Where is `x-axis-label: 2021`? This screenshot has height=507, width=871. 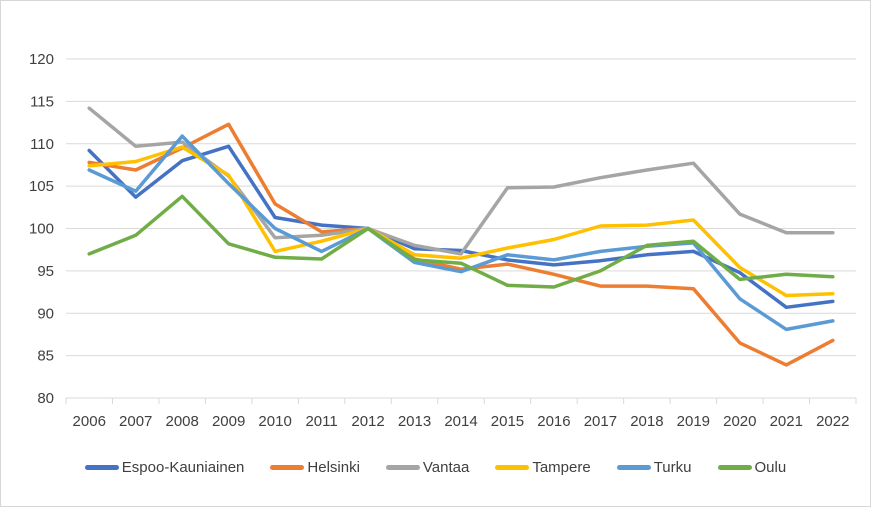 x-axis-label: 2021 is located at coordinates (786, 421).